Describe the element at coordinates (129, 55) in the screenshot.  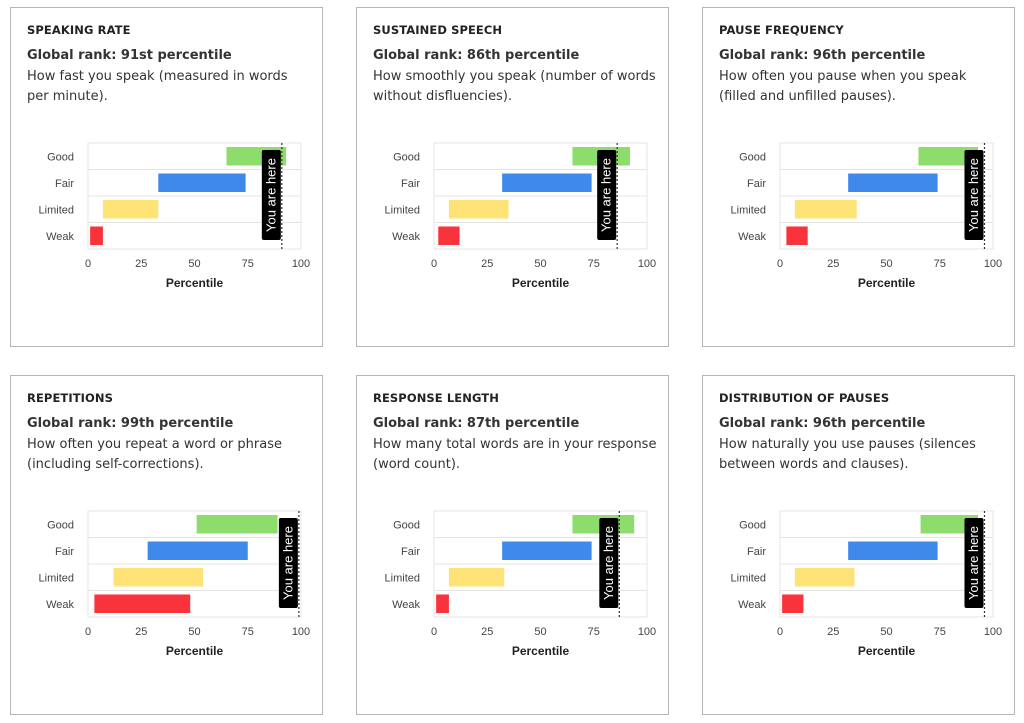
I see `global-rank: Global rank: 91st percentile` at that location.